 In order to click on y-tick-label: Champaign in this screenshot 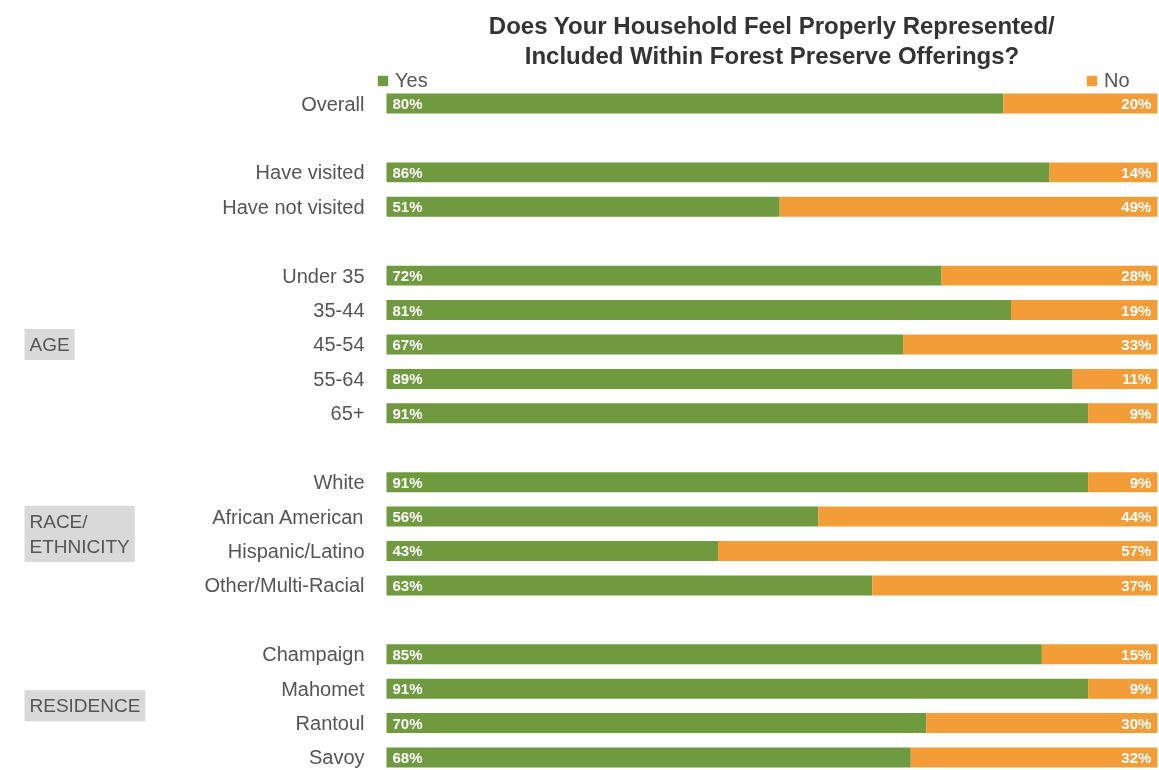, I will do `click(313, 654)`.